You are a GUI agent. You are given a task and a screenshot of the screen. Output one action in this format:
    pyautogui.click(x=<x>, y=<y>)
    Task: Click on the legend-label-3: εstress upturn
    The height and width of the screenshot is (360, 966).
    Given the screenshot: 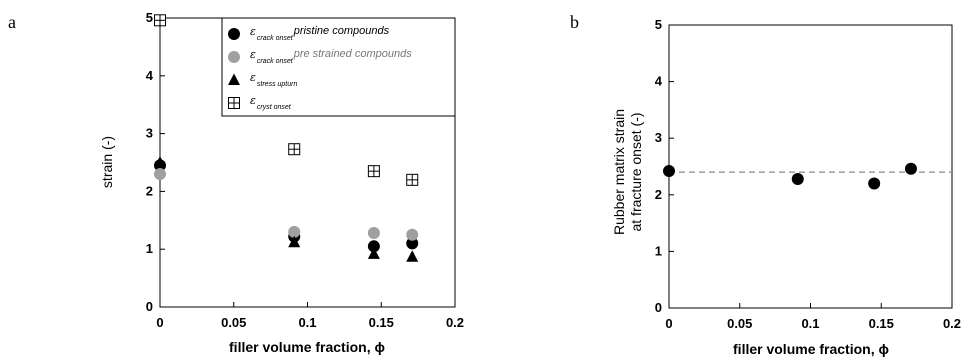 What is the action you would take?
    pyautogui.click(x=273, y=79)
    